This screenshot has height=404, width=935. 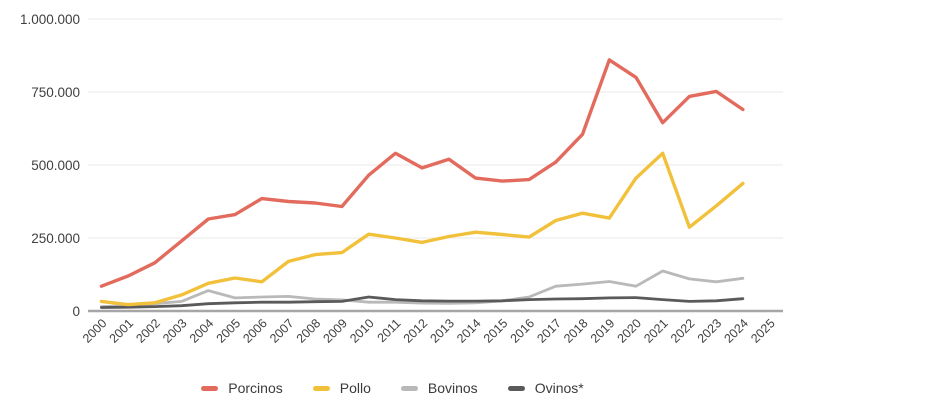 I want to click on x-axis-label: 2006, so click(x=255, y=331).